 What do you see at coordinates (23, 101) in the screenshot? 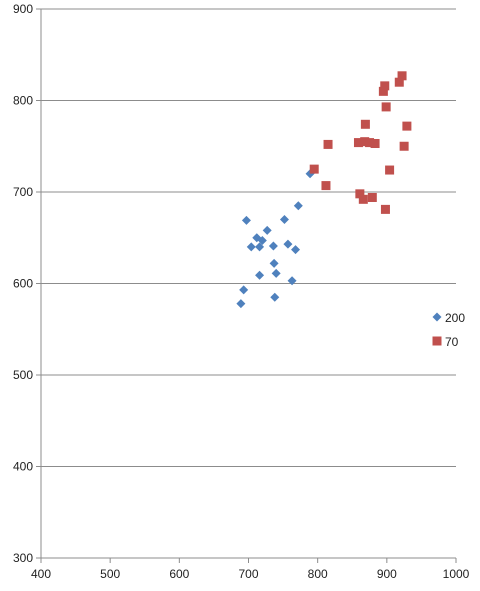
I see `y-tick-label: 800` at bounding box center [23, 101].